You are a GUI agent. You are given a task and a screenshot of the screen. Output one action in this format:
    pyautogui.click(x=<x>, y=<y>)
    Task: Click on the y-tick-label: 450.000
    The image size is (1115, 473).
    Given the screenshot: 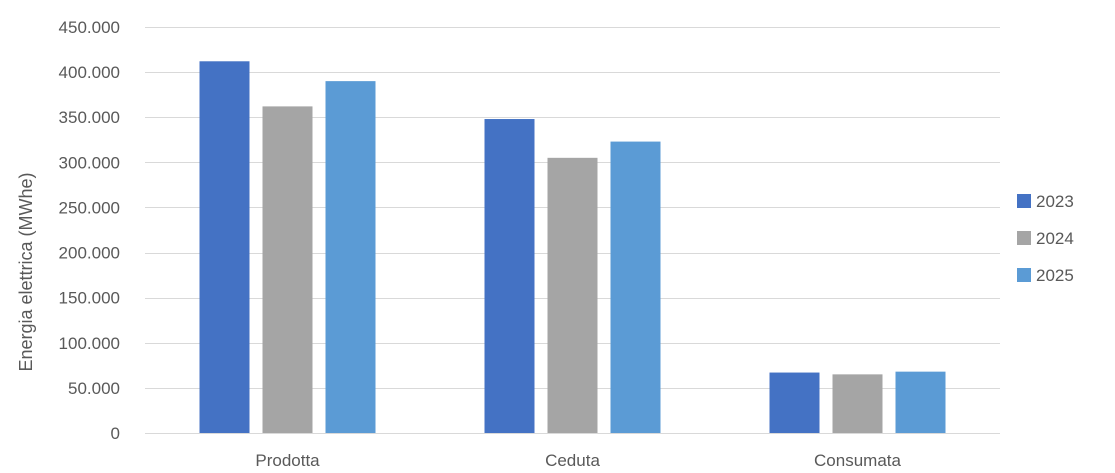 What is the action you would take?
    pyautogui.click(x=89, y=27)
    